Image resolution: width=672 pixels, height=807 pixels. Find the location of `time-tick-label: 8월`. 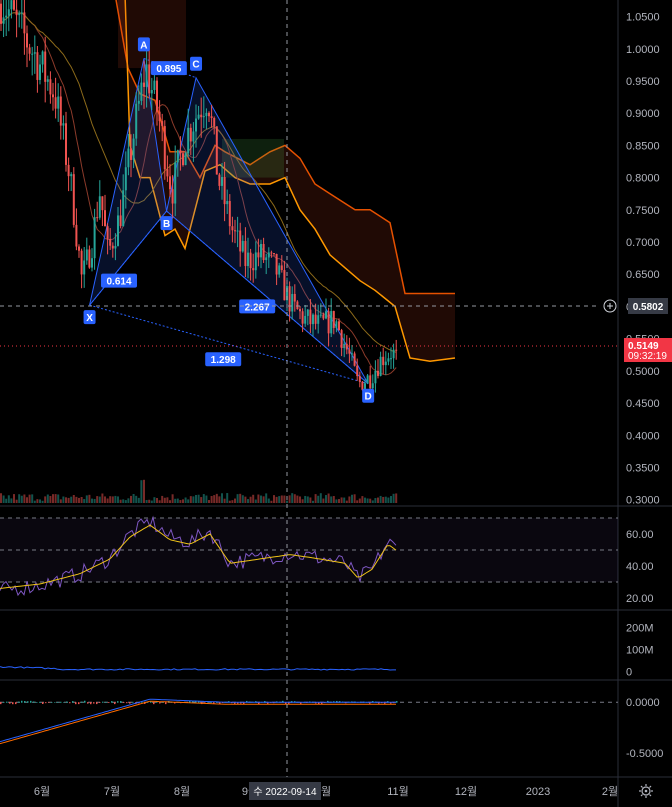

time-tick-label: 8월 is located at coordinates (182, 791).